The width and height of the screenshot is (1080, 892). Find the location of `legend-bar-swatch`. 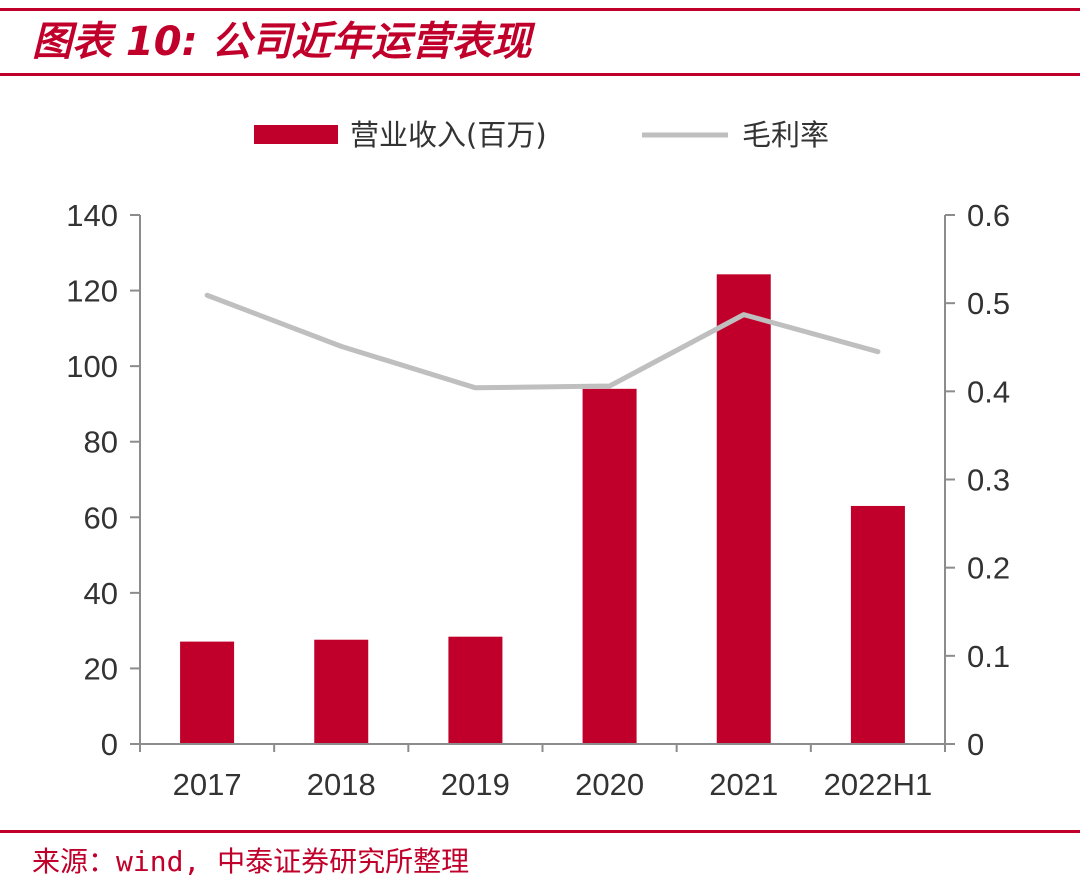

legend-bar-swatch is located at coordinates (296, 134).